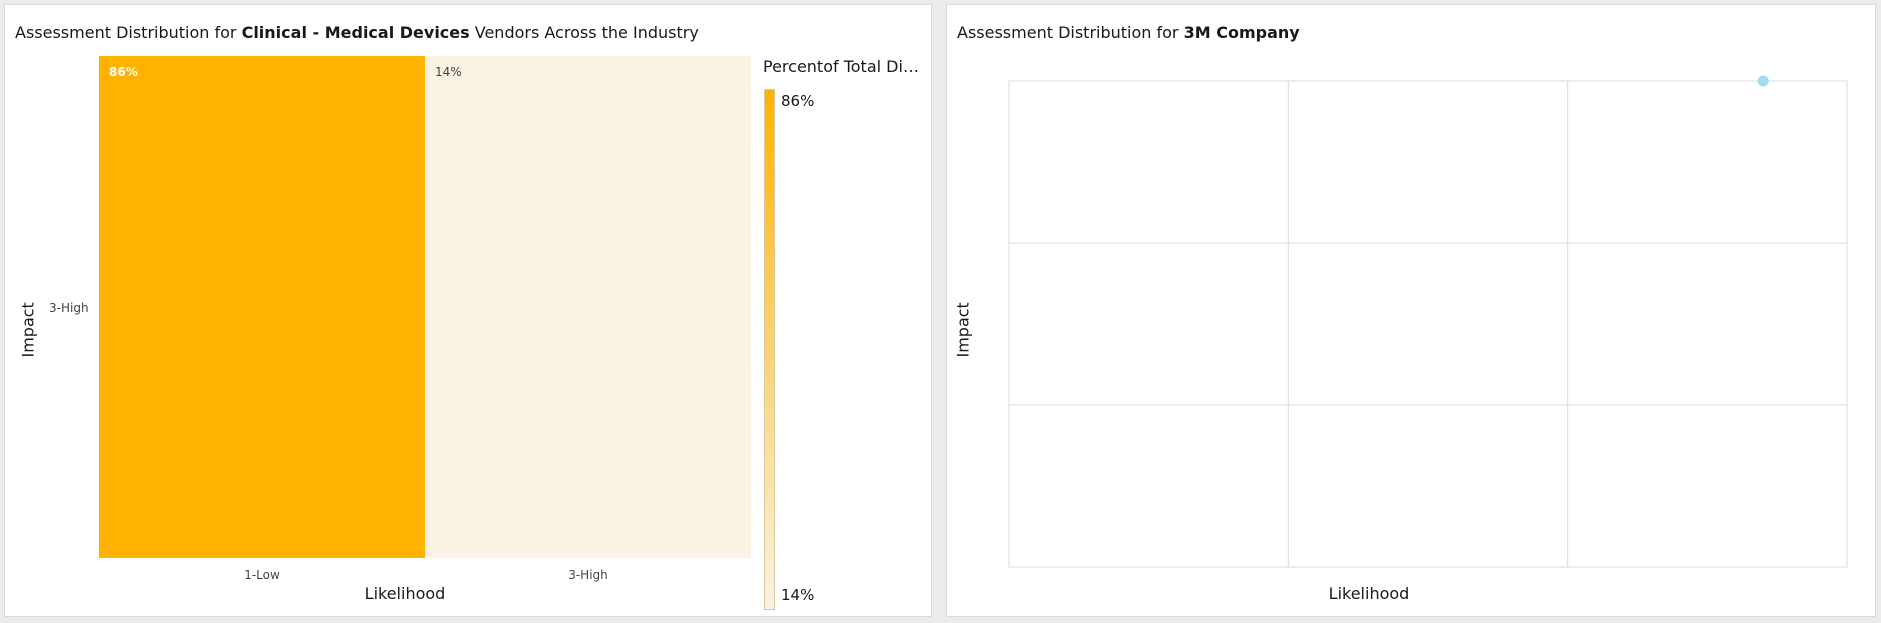 This screenshot has height=623, width=1881. What do you see at coordinates (69, 308) in the screenshot?
I see `y-tick-label: 3-High` at bounding box center [69, 308].